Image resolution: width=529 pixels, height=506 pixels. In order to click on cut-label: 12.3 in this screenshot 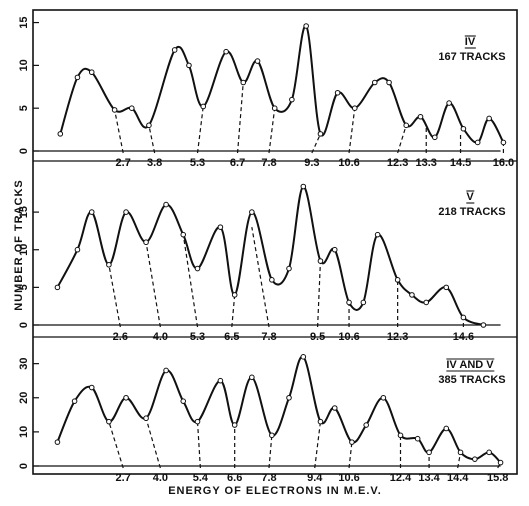, I will do `click(397, 163)`.